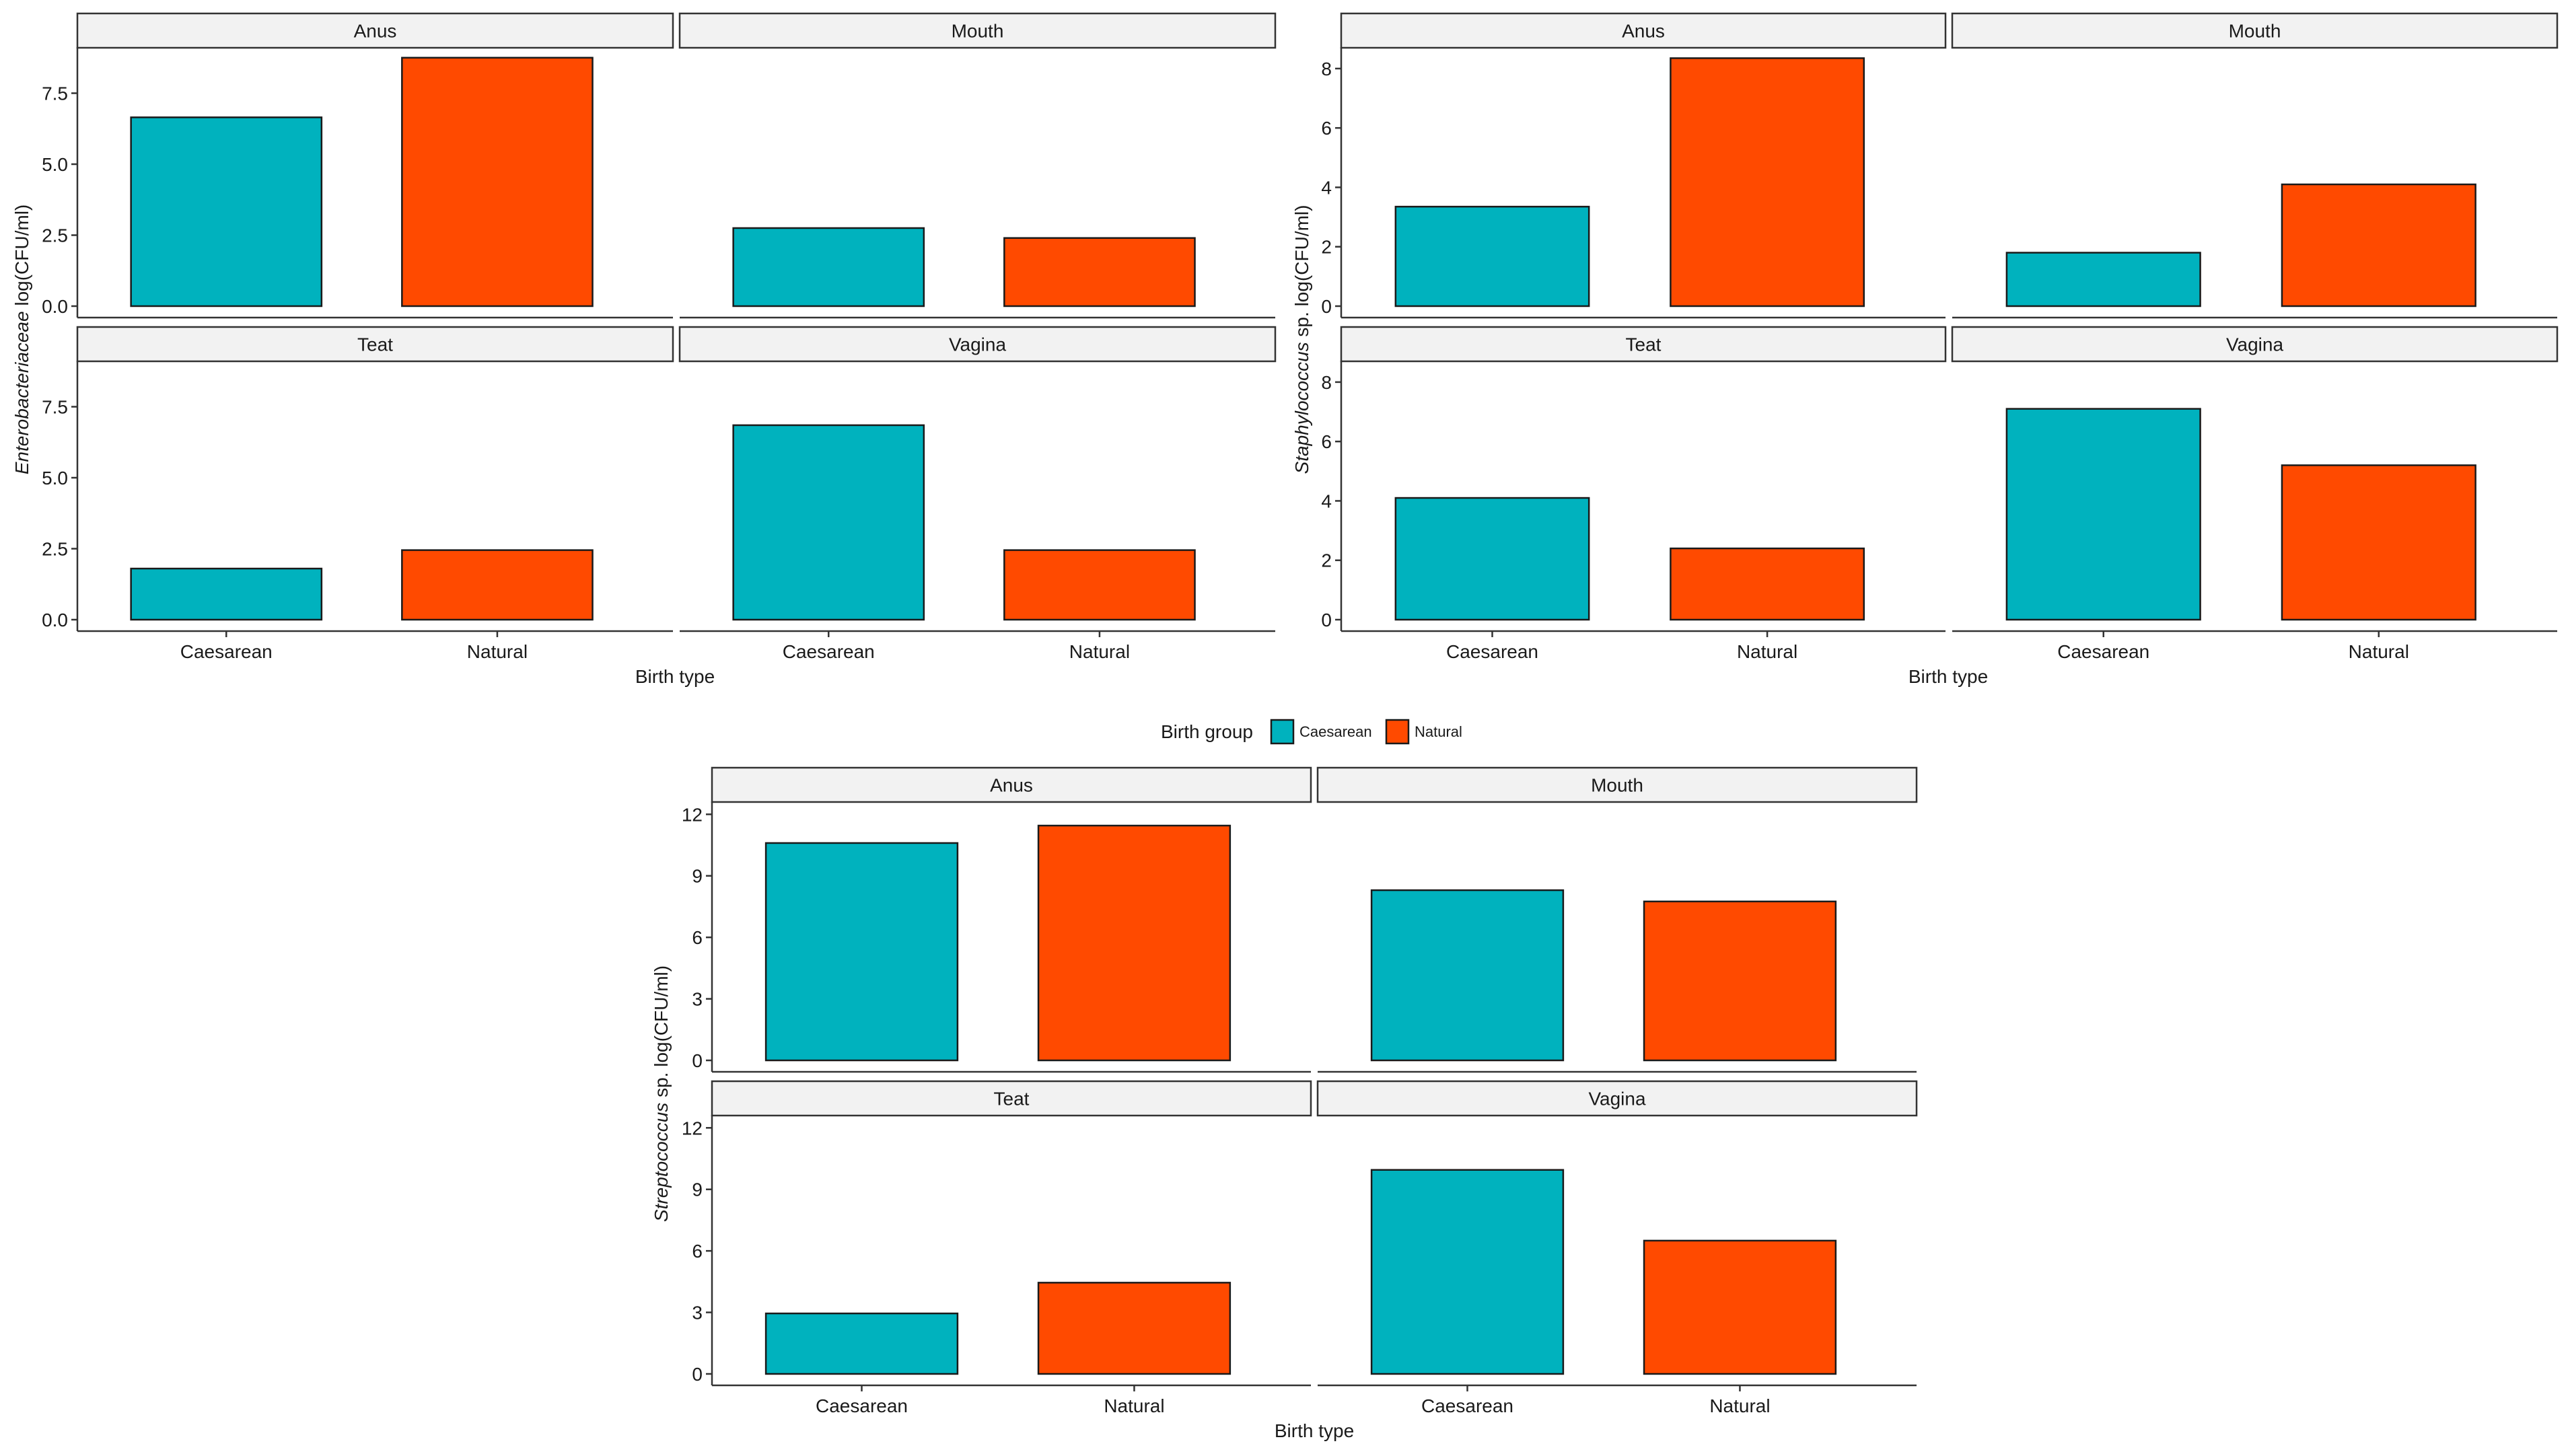  Describe the element at coordinates (661, 1162) in the screenshot. I see `y-axis-title-taxon: Streptococcus` at that location.